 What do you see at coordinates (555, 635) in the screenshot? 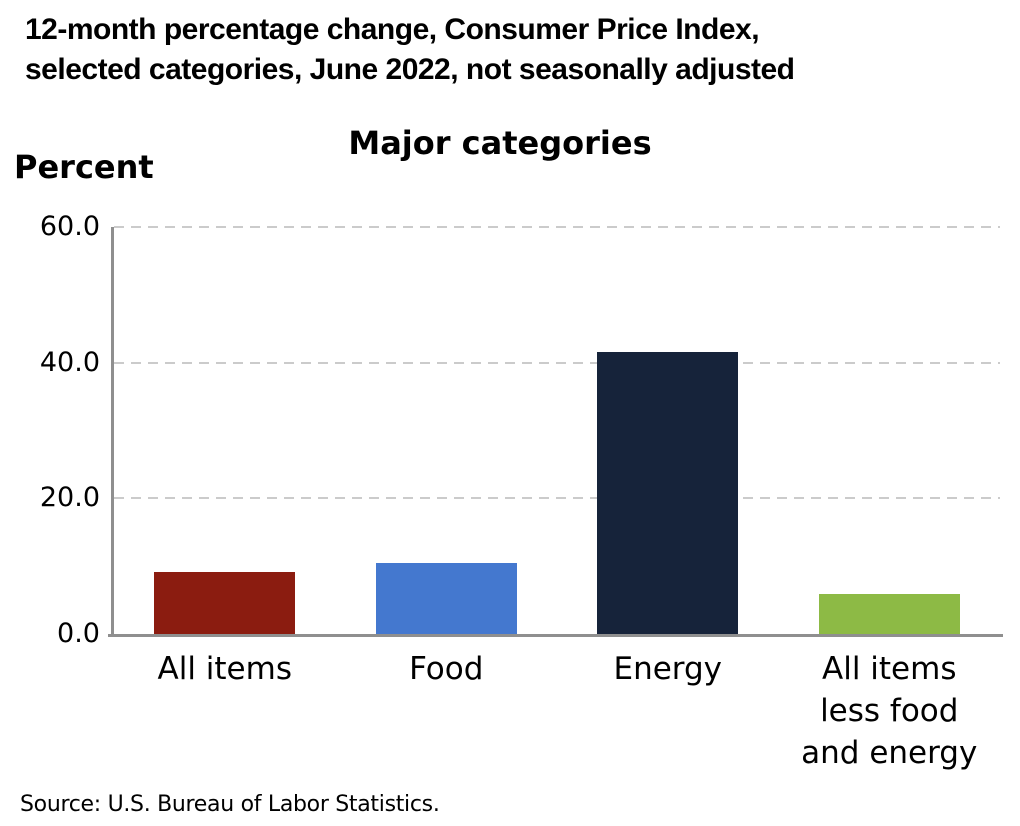
I see `x-axis-line` at bounding box center [555, 635].